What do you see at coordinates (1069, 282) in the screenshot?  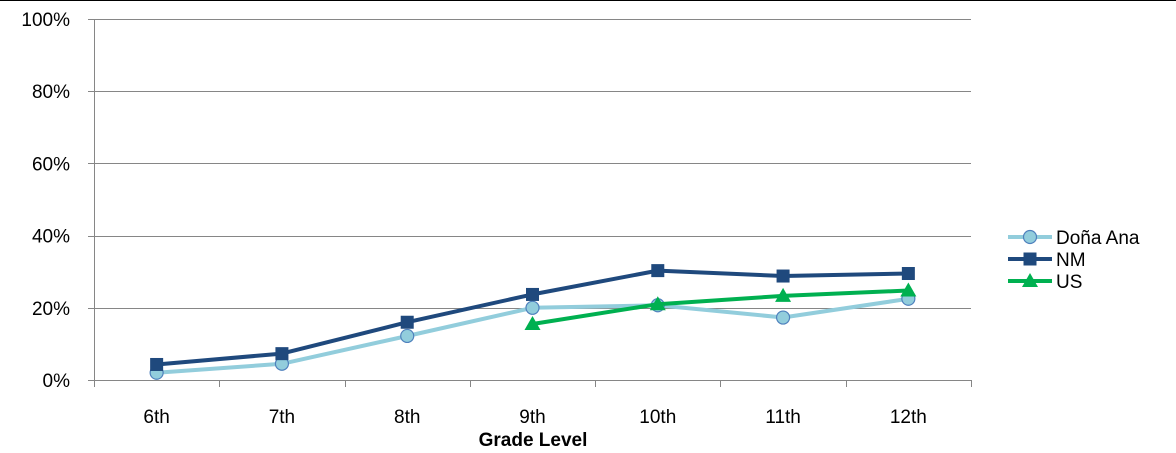 I see `legend-label: US` at bounding box center [1069, 282].